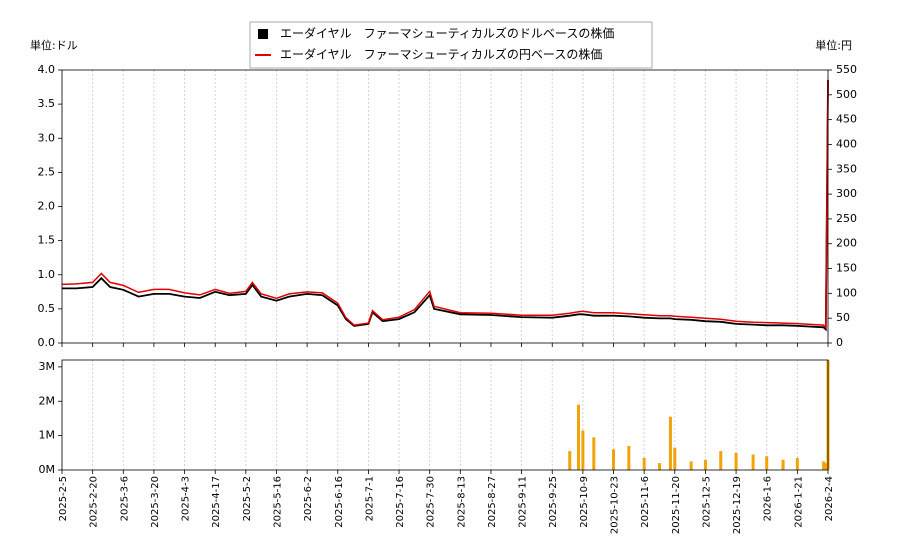 The image size is (900, 550). What do you see at coordinates (768, 498) in the screenshot?
I see `x-tick-label: 2026-1-6` at bounding box center [768, 498].